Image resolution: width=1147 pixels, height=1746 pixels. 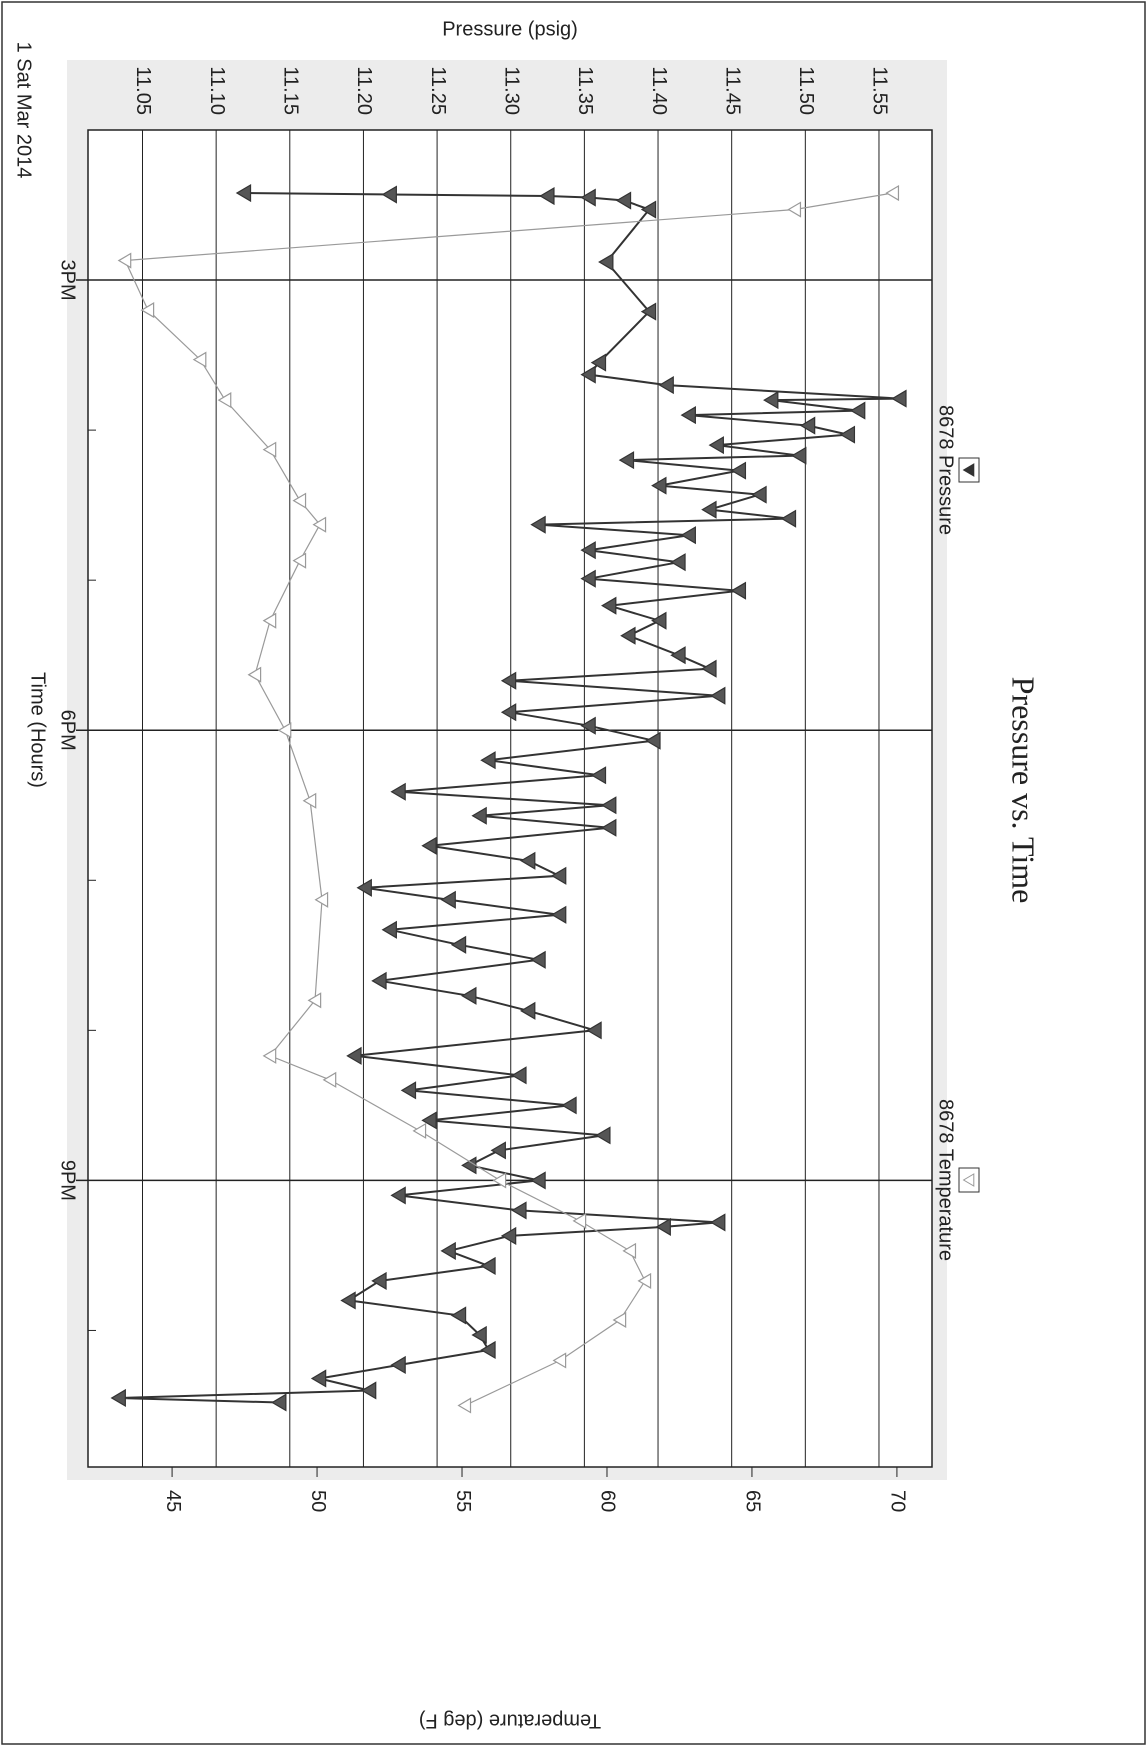 What do you see at coordinates (511, 90) in the screenshot?
I see `y-tick-label: 11.30` at bounding box center [511, 90].